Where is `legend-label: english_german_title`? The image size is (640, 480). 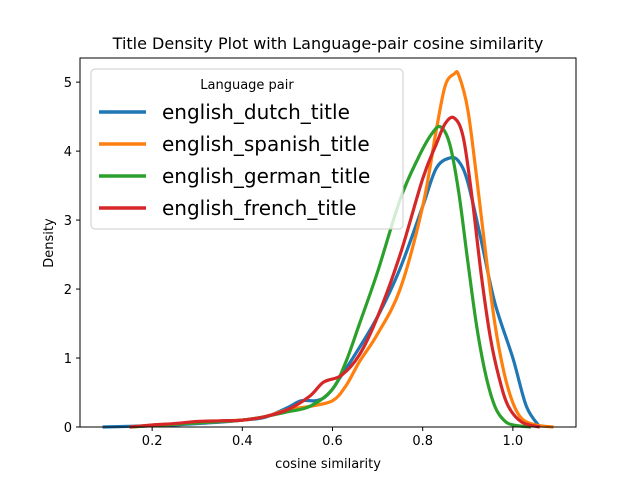 legend-label: english_german_title is located at coordinates (266, 176).